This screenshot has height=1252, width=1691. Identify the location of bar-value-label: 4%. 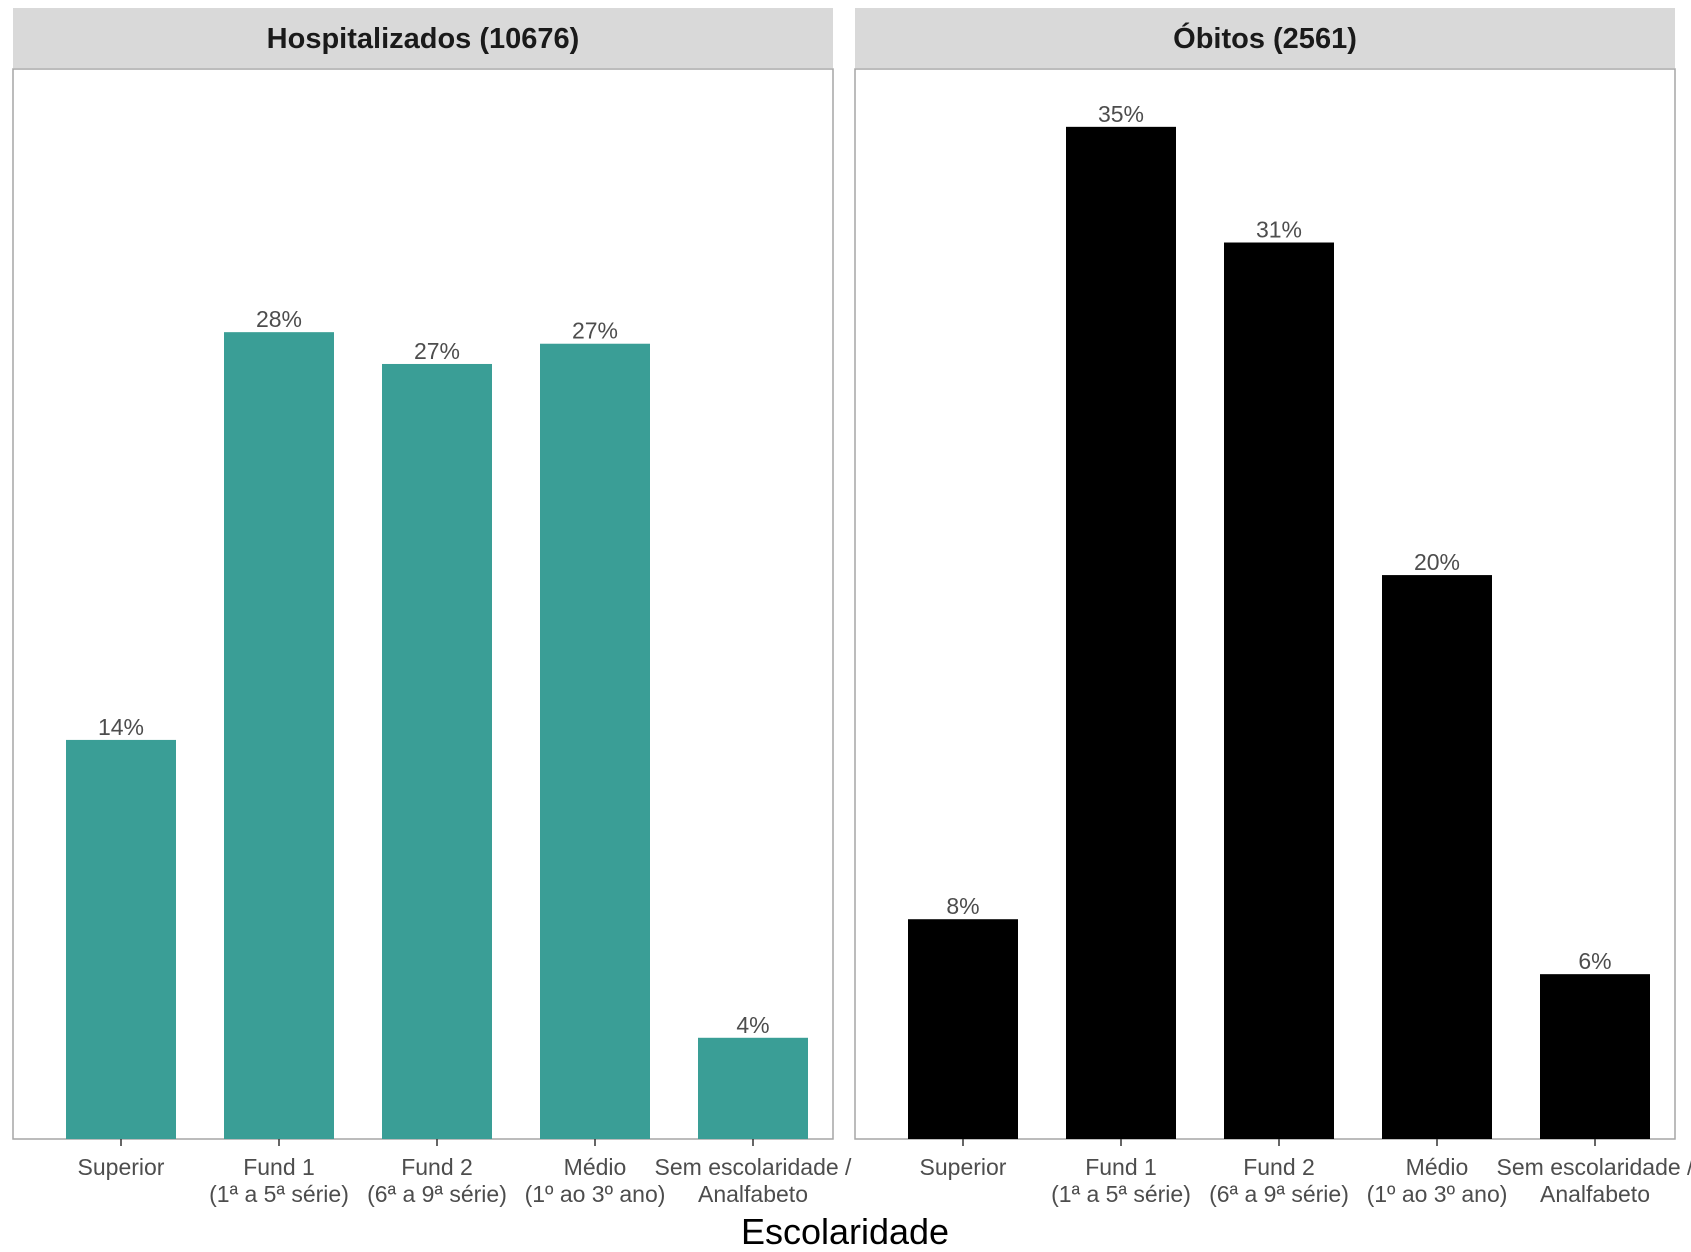
(752, 1025).